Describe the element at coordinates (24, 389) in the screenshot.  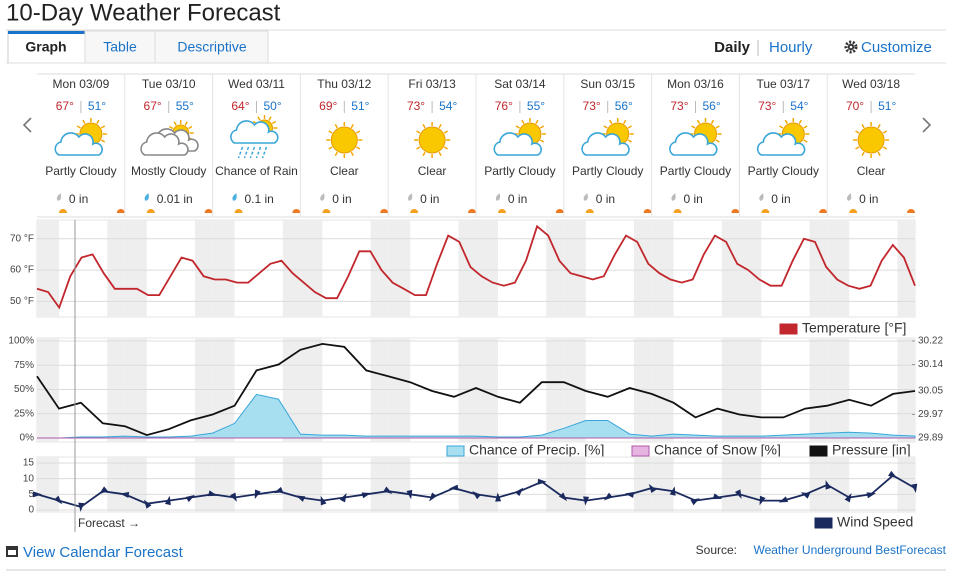
I see `y-tick-label: 50%` at that location.